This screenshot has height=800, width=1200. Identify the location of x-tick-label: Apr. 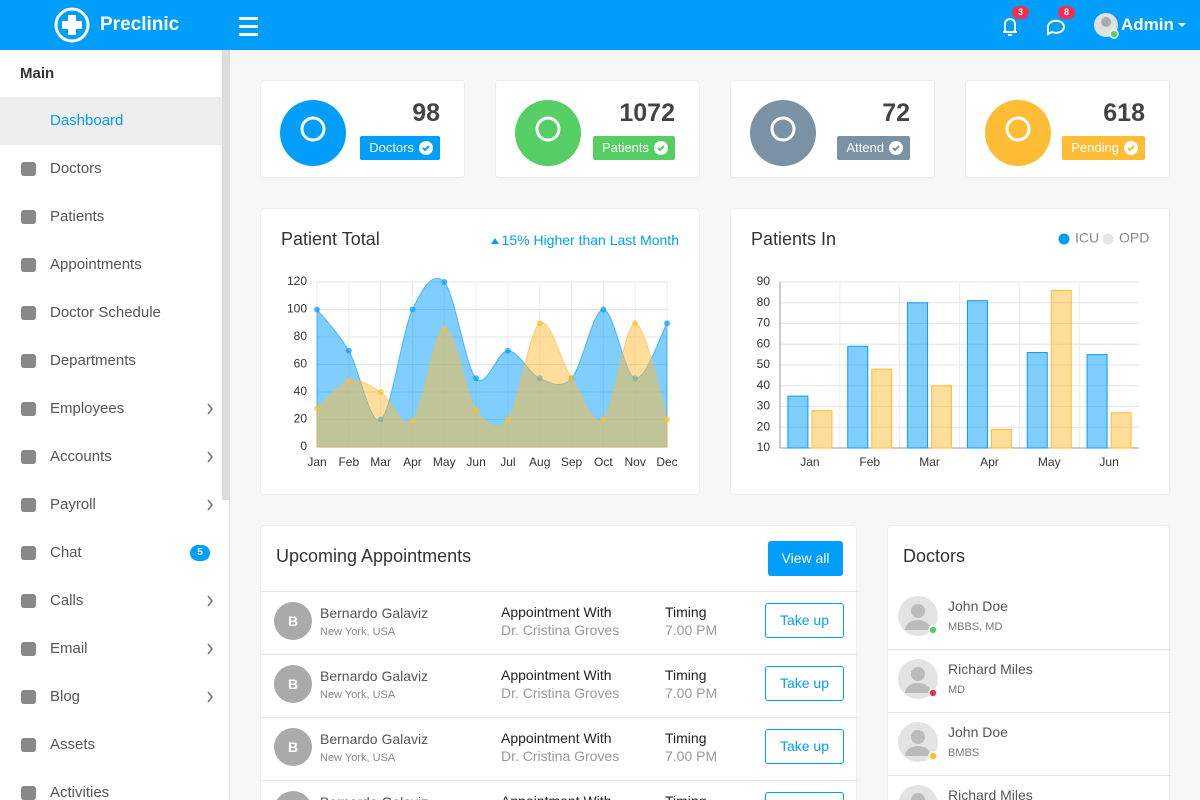
(989, 462).